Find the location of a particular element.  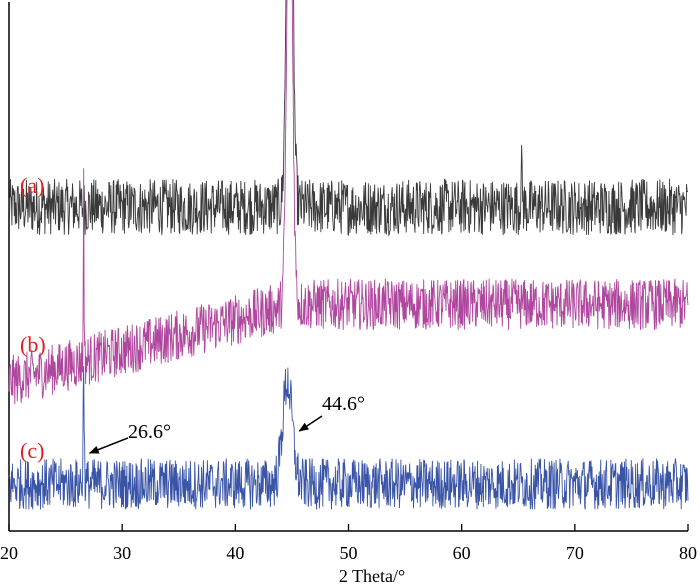

peak-annotations: 26.6° 44.6° is located at coordinates (226, 423).